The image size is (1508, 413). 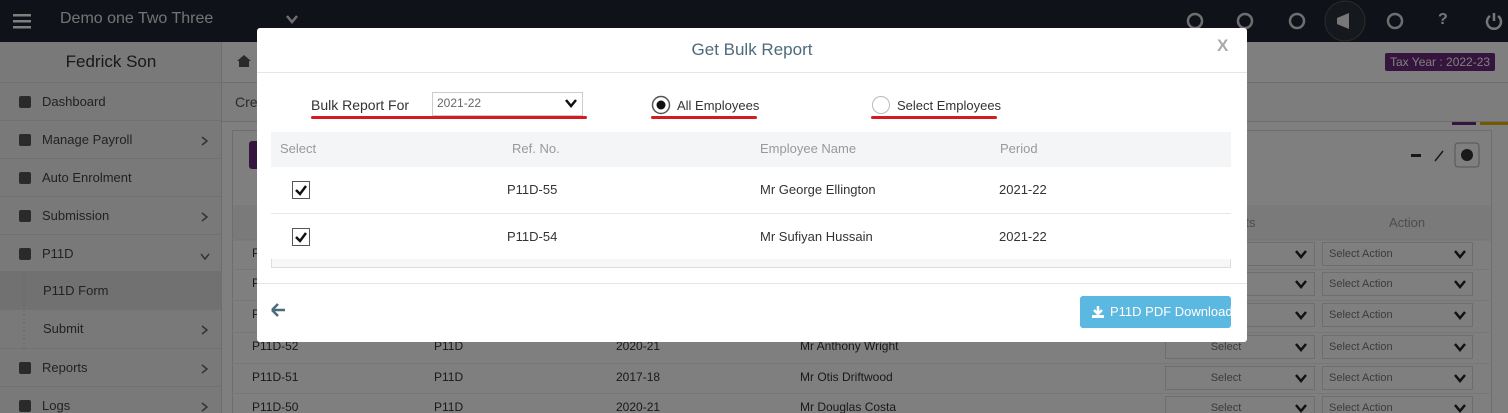 I want to click on back-arrow-svg, so click(x=278, y=310).